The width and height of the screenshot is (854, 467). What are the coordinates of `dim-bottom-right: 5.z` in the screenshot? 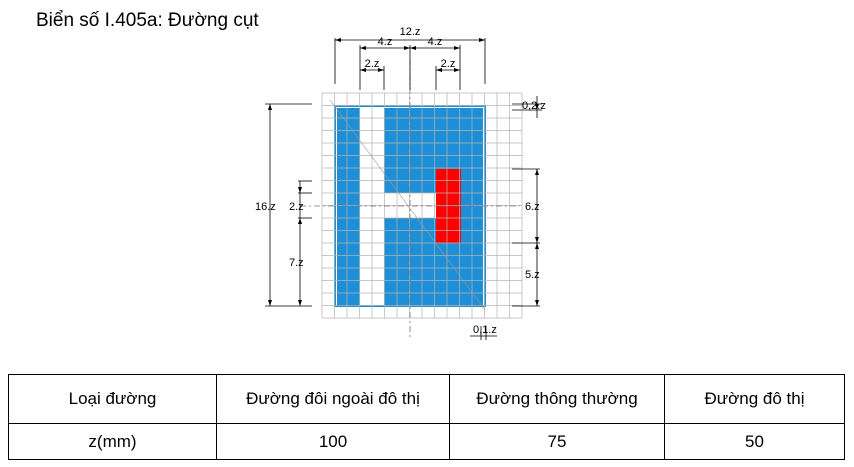 It's located at (532, 275).